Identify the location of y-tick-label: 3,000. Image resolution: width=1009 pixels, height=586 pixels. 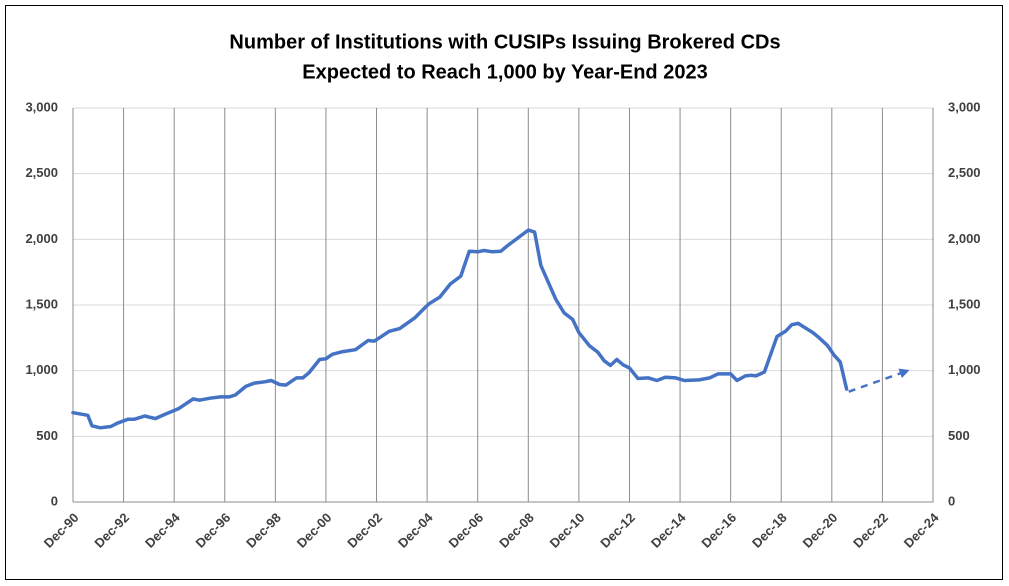
(41, 106).